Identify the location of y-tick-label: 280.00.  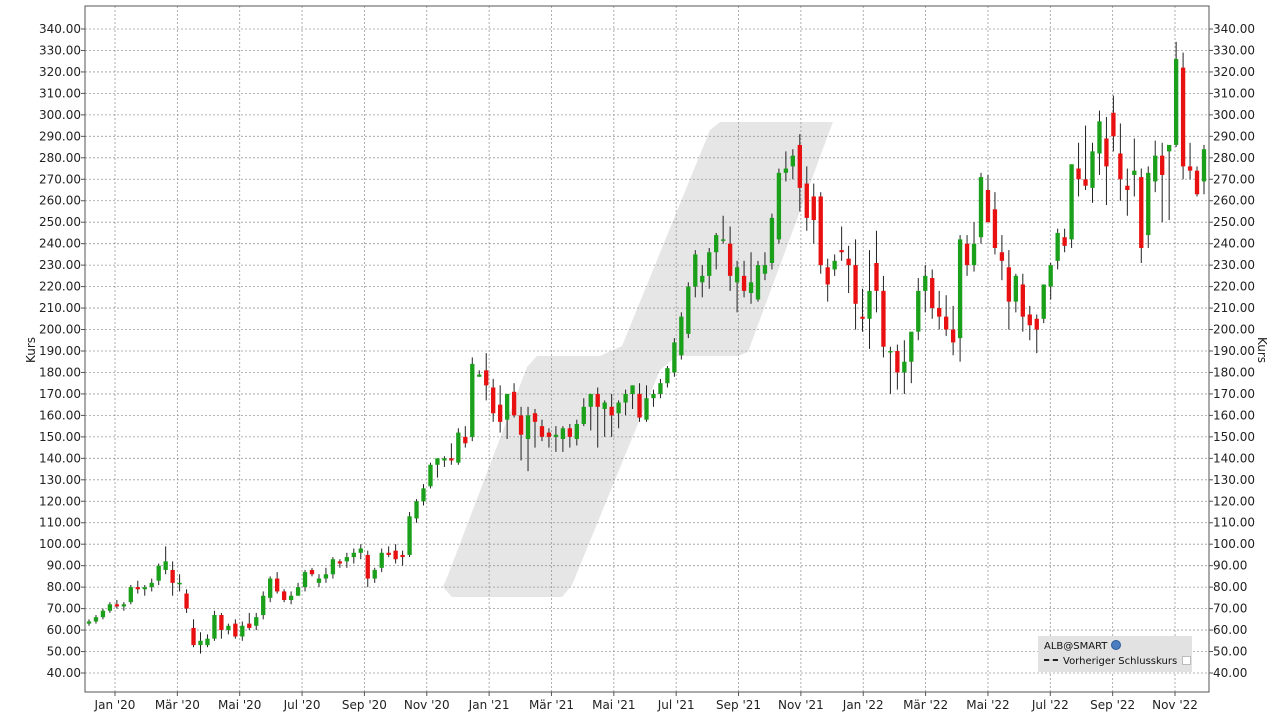
(60, 158).